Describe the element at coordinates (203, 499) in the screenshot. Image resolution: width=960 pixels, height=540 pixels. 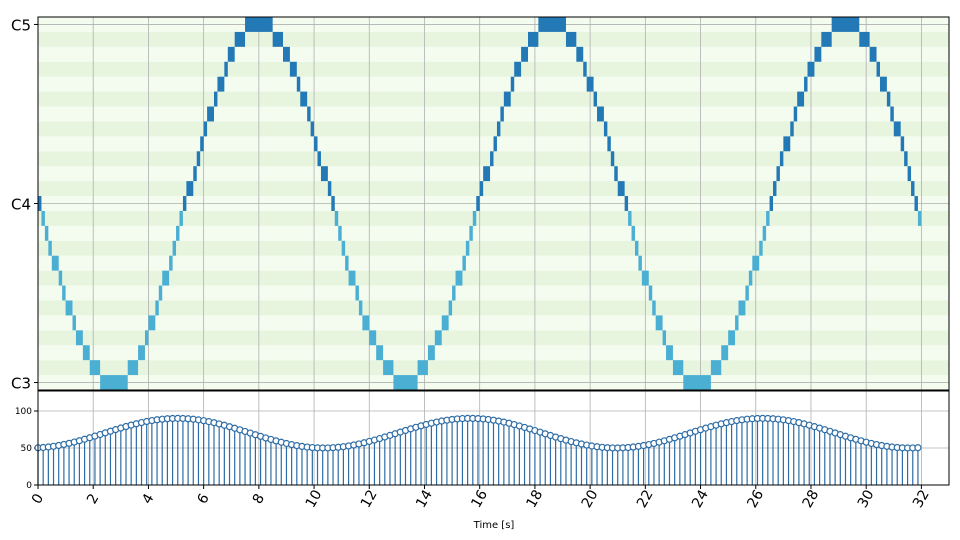
I see `x-tick-label: 6` at that location.